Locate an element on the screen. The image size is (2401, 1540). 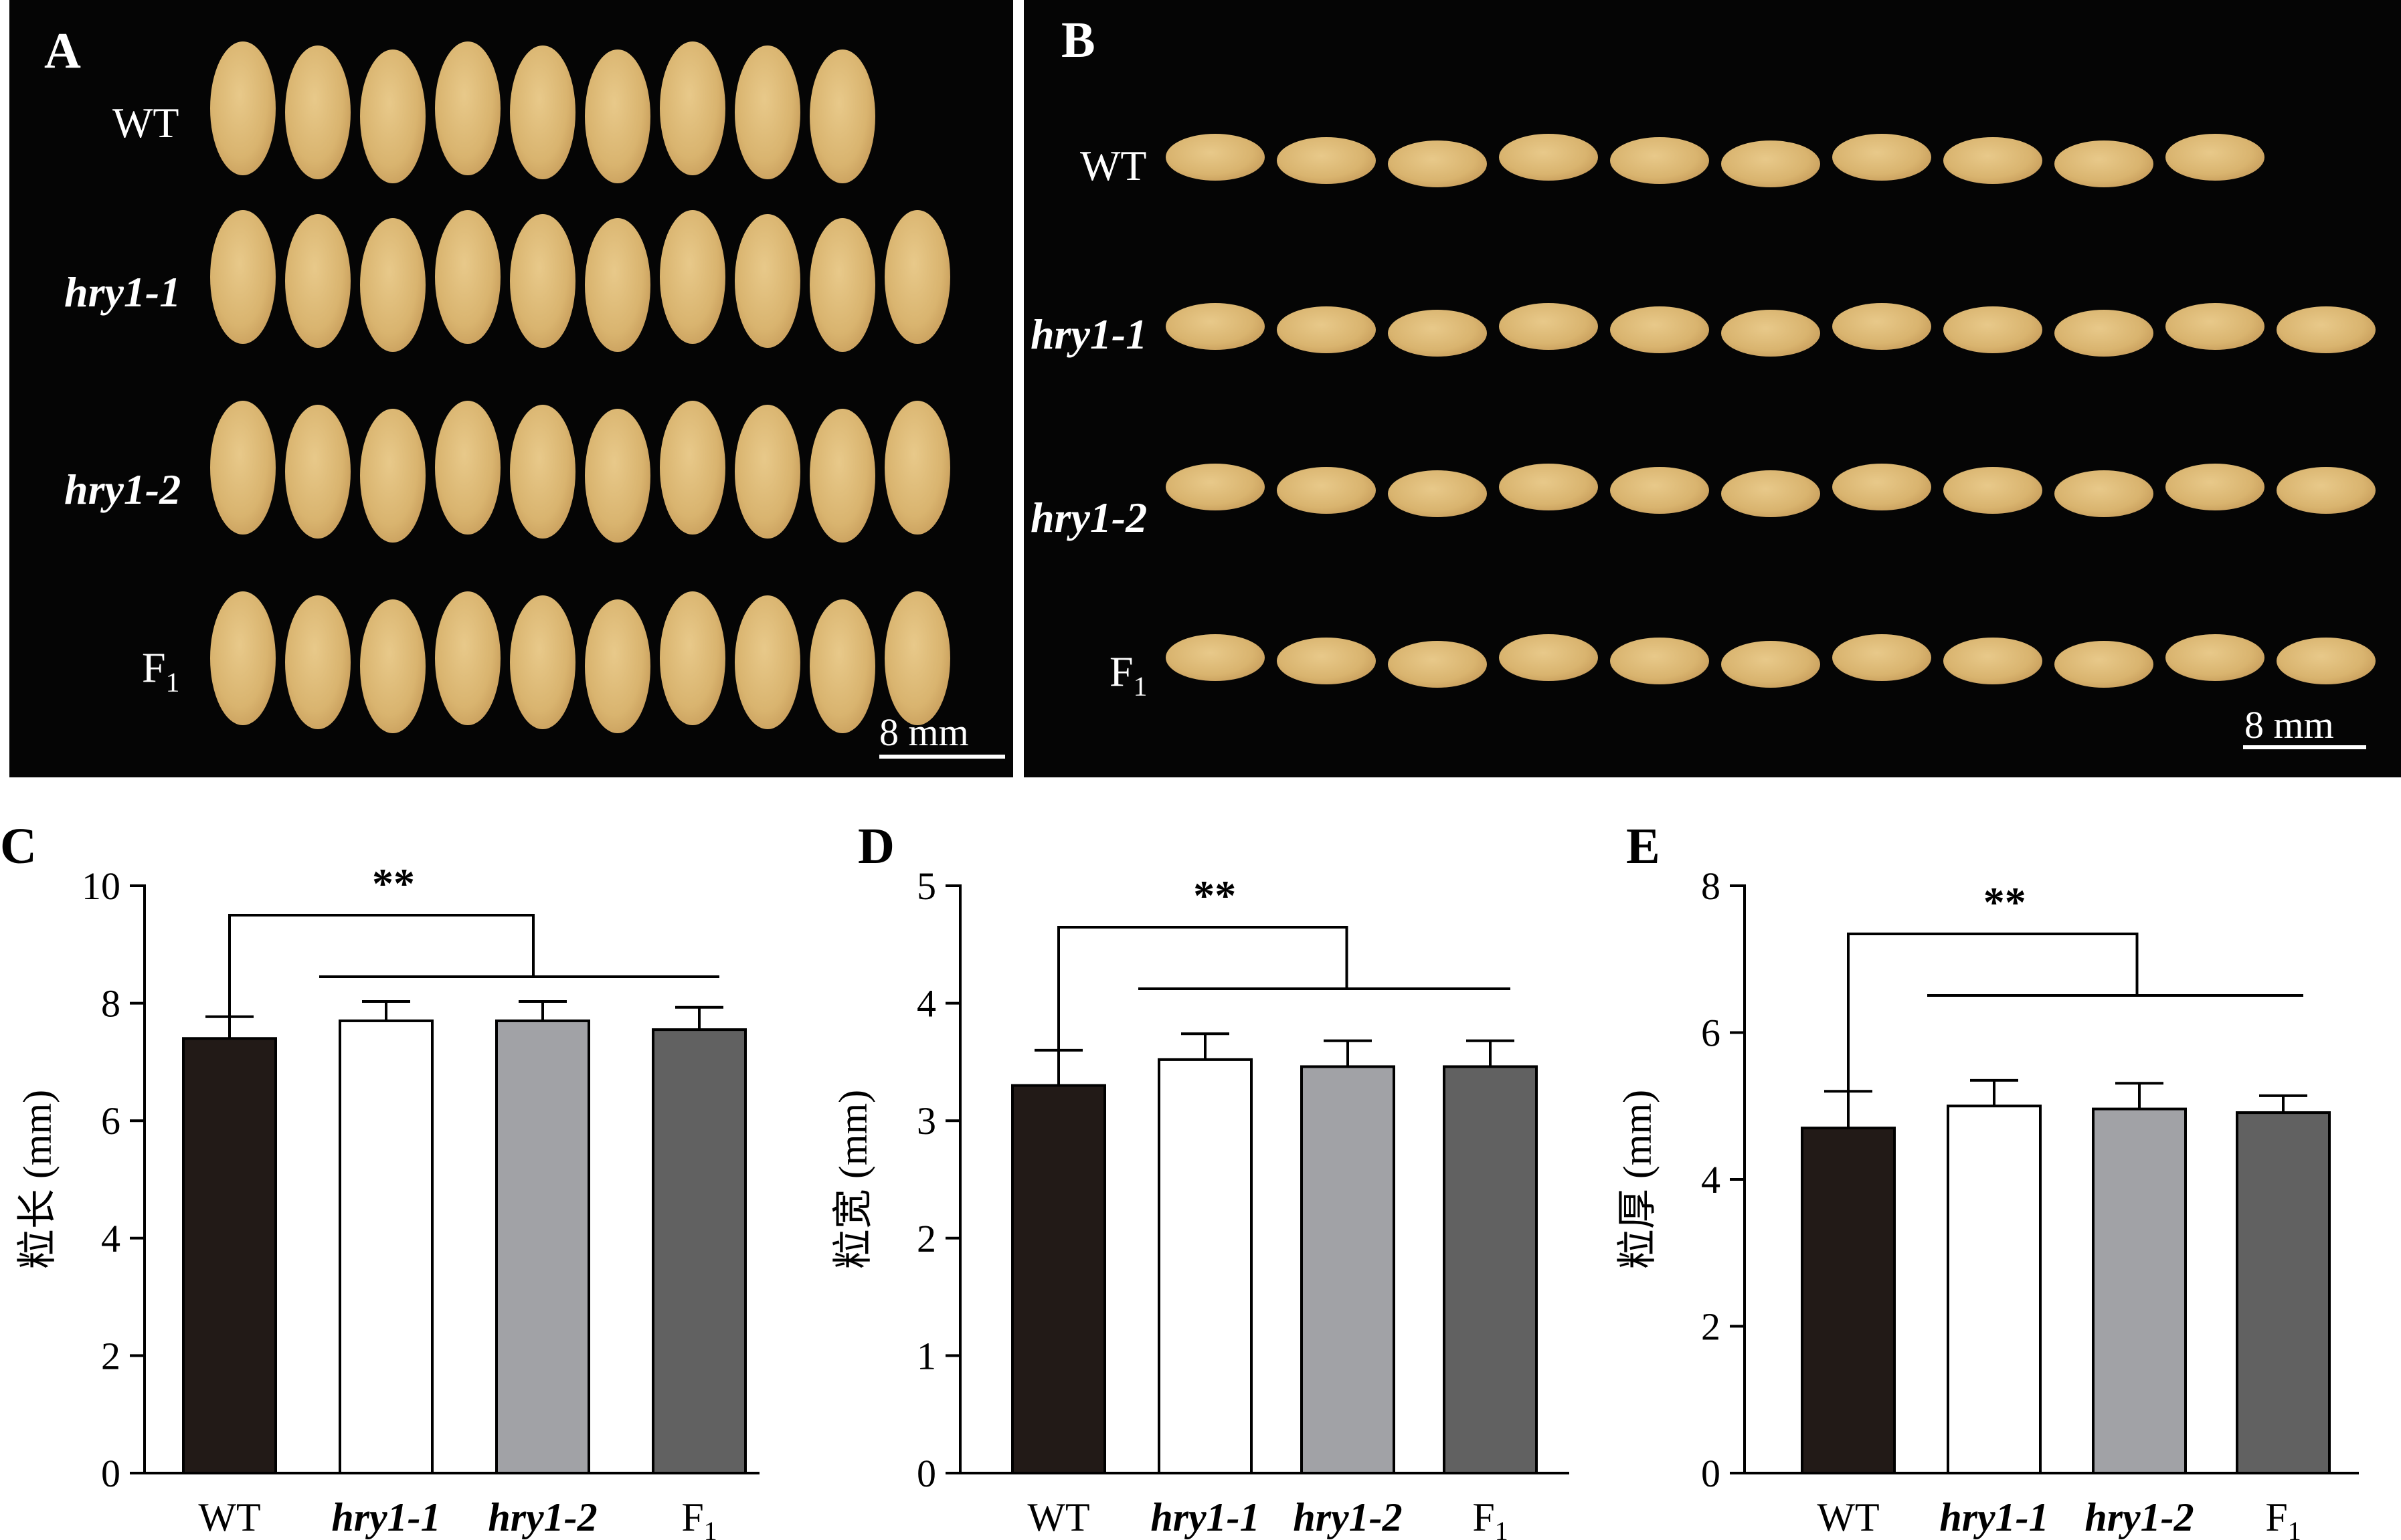
photo-b-row-label-wt: WT is located at coordinates (1113, 165).